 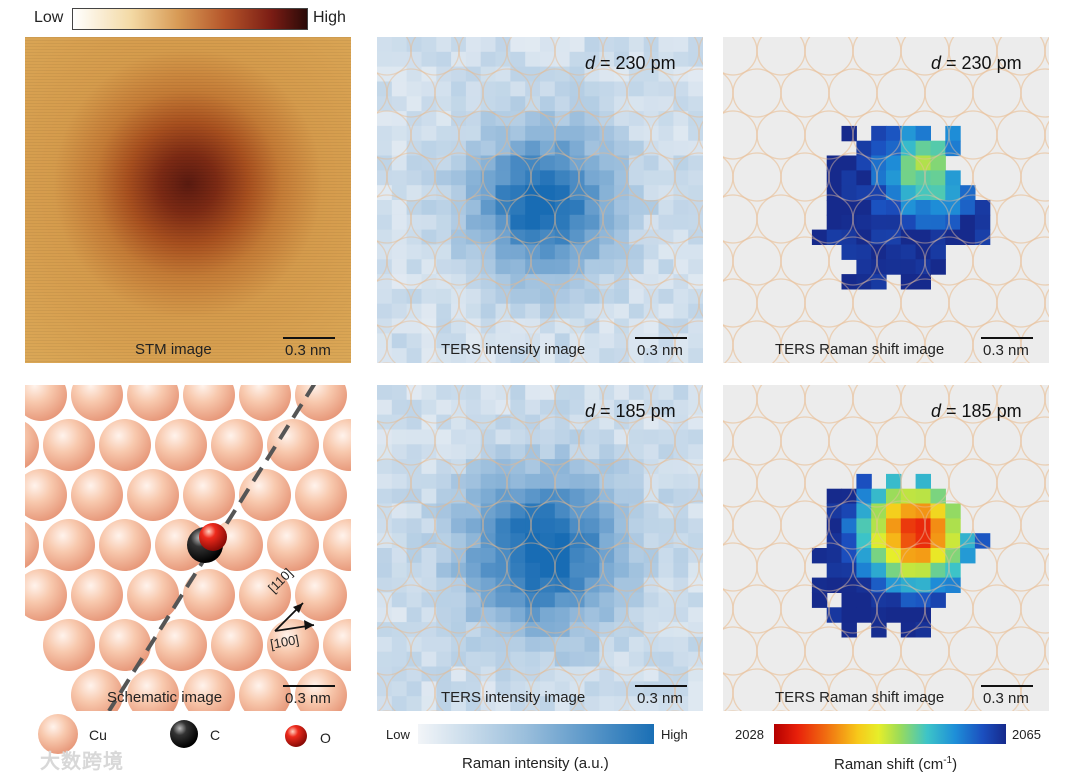 What do you see at coordinates (513, 349) in the screenshot?
I see `ters-intensity-top-caption: TERS intensity image` at bounding box center [513, 349].